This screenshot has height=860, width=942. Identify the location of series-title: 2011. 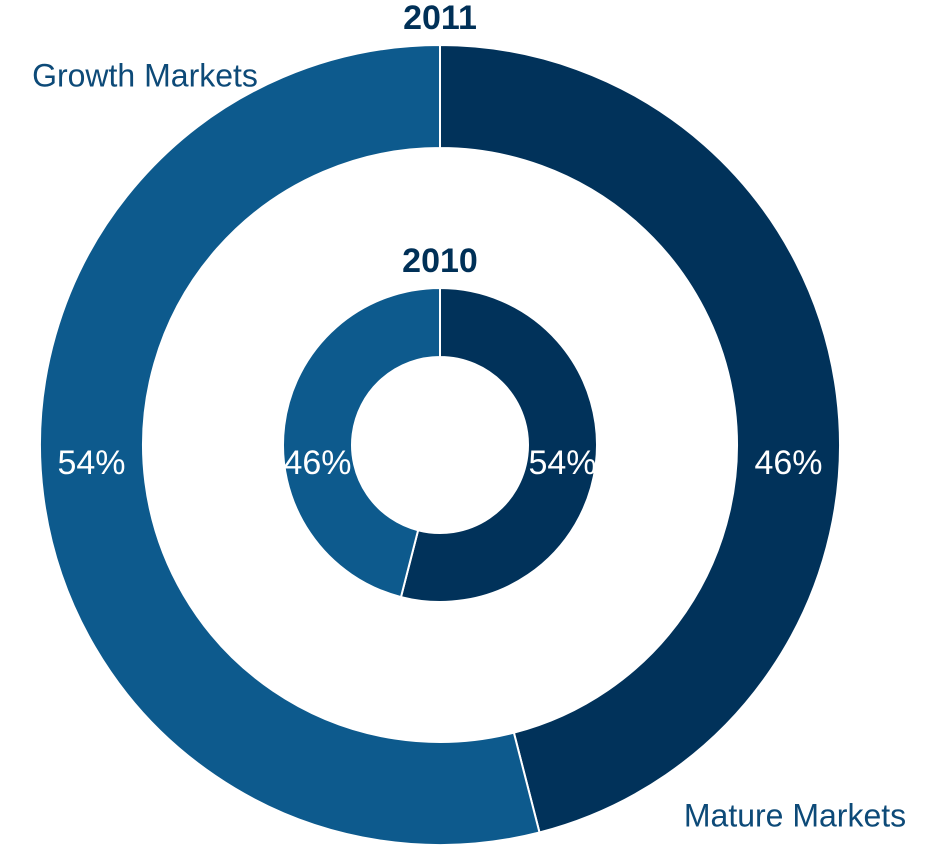
(440, 18).